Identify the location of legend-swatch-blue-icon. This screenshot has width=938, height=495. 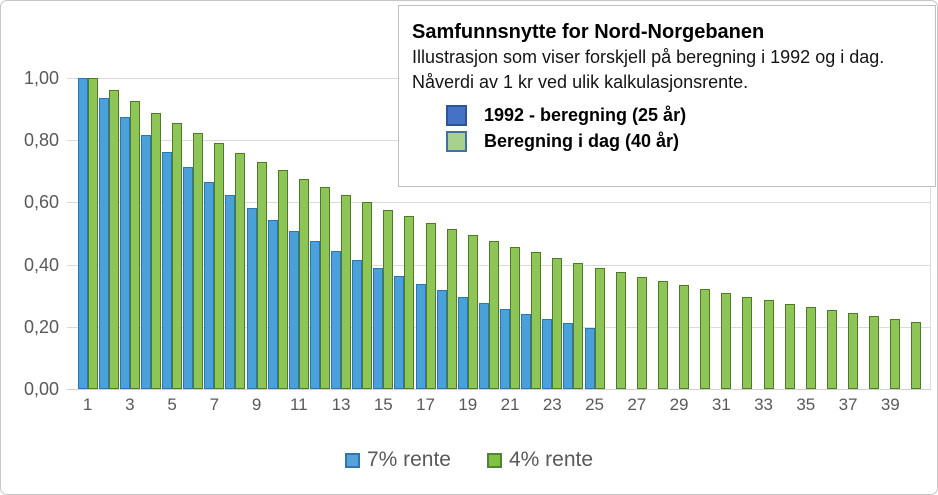
(456, 115).